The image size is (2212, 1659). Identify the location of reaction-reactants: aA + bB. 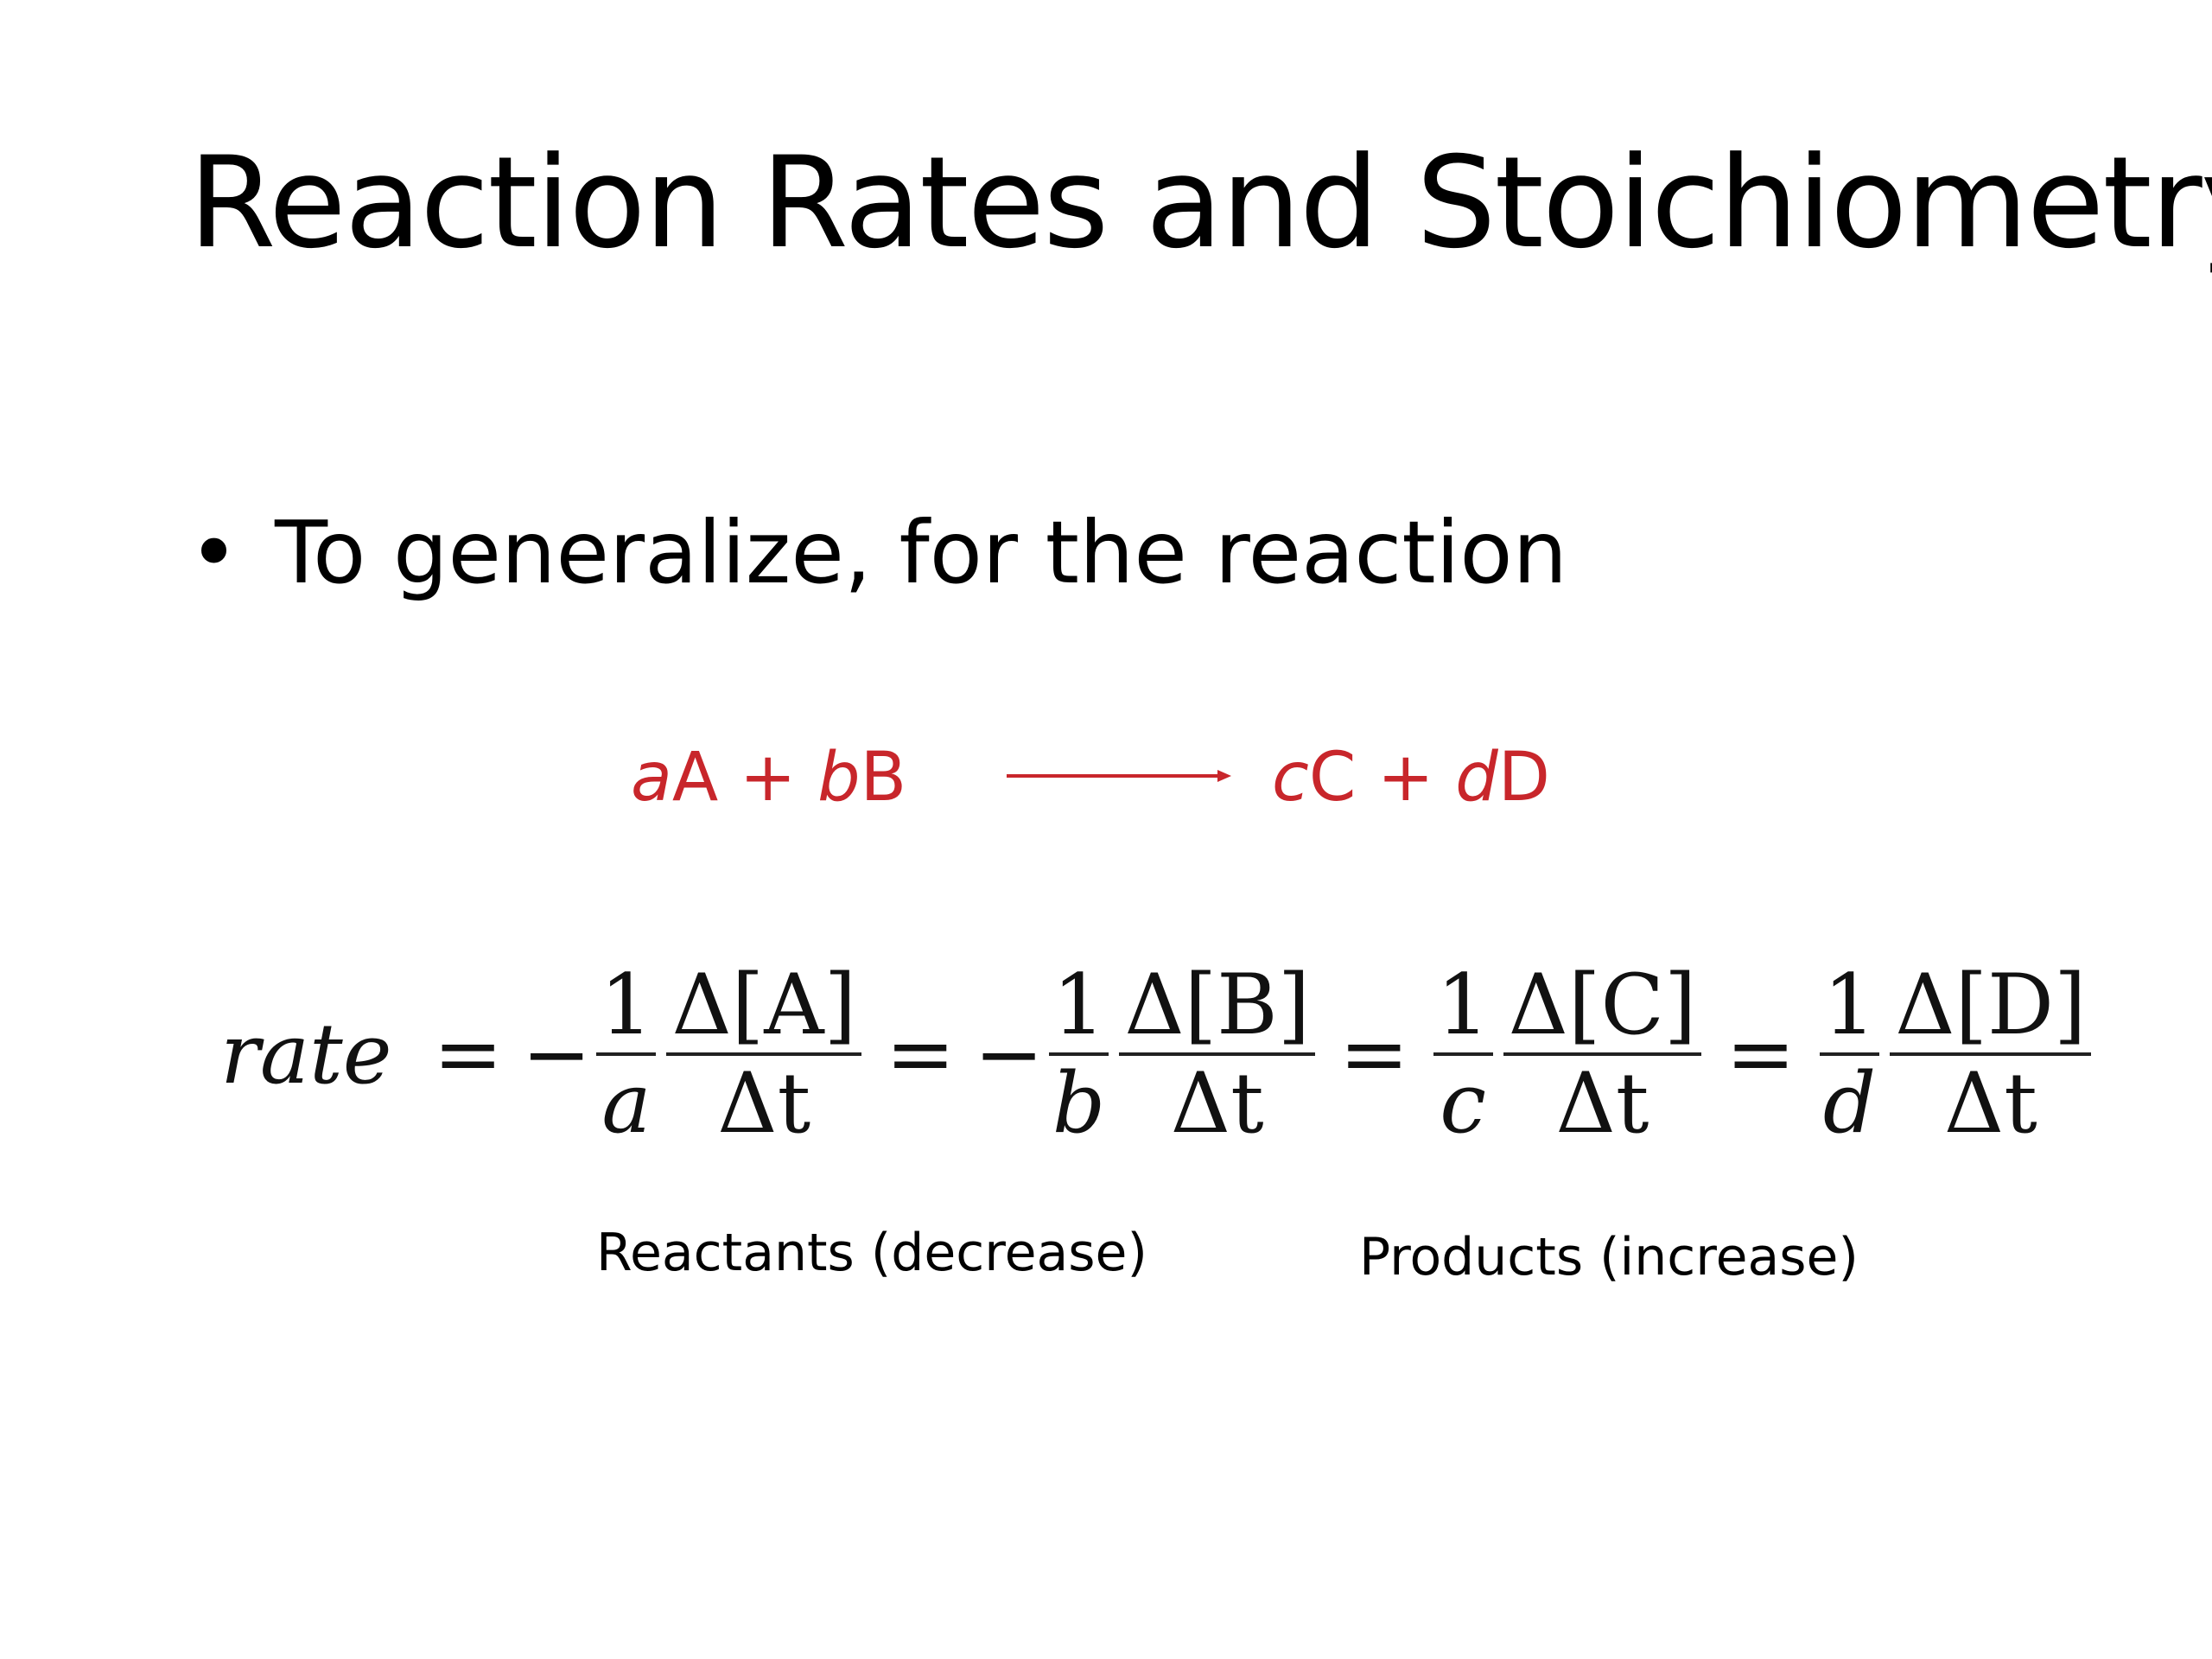
(768, 777).